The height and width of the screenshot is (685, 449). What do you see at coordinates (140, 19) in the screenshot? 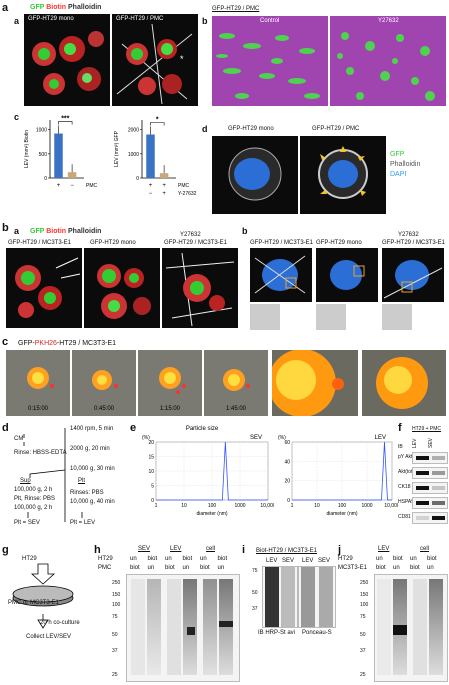
I see `panel-title: GFP-HT29 / PMC` at bounding box center [140, 19].